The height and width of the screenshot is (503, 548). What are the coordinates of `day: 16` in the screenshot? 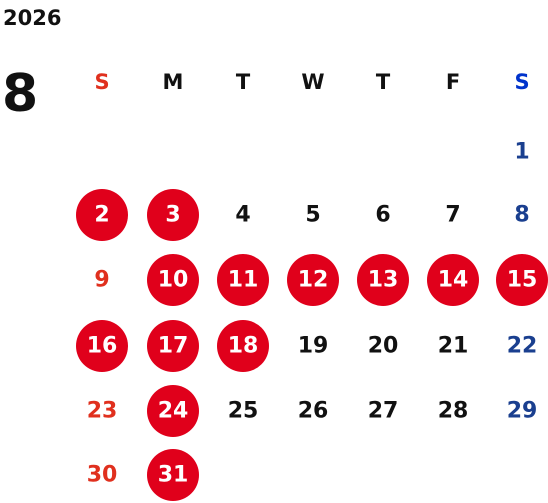 It's located at (102, 346).